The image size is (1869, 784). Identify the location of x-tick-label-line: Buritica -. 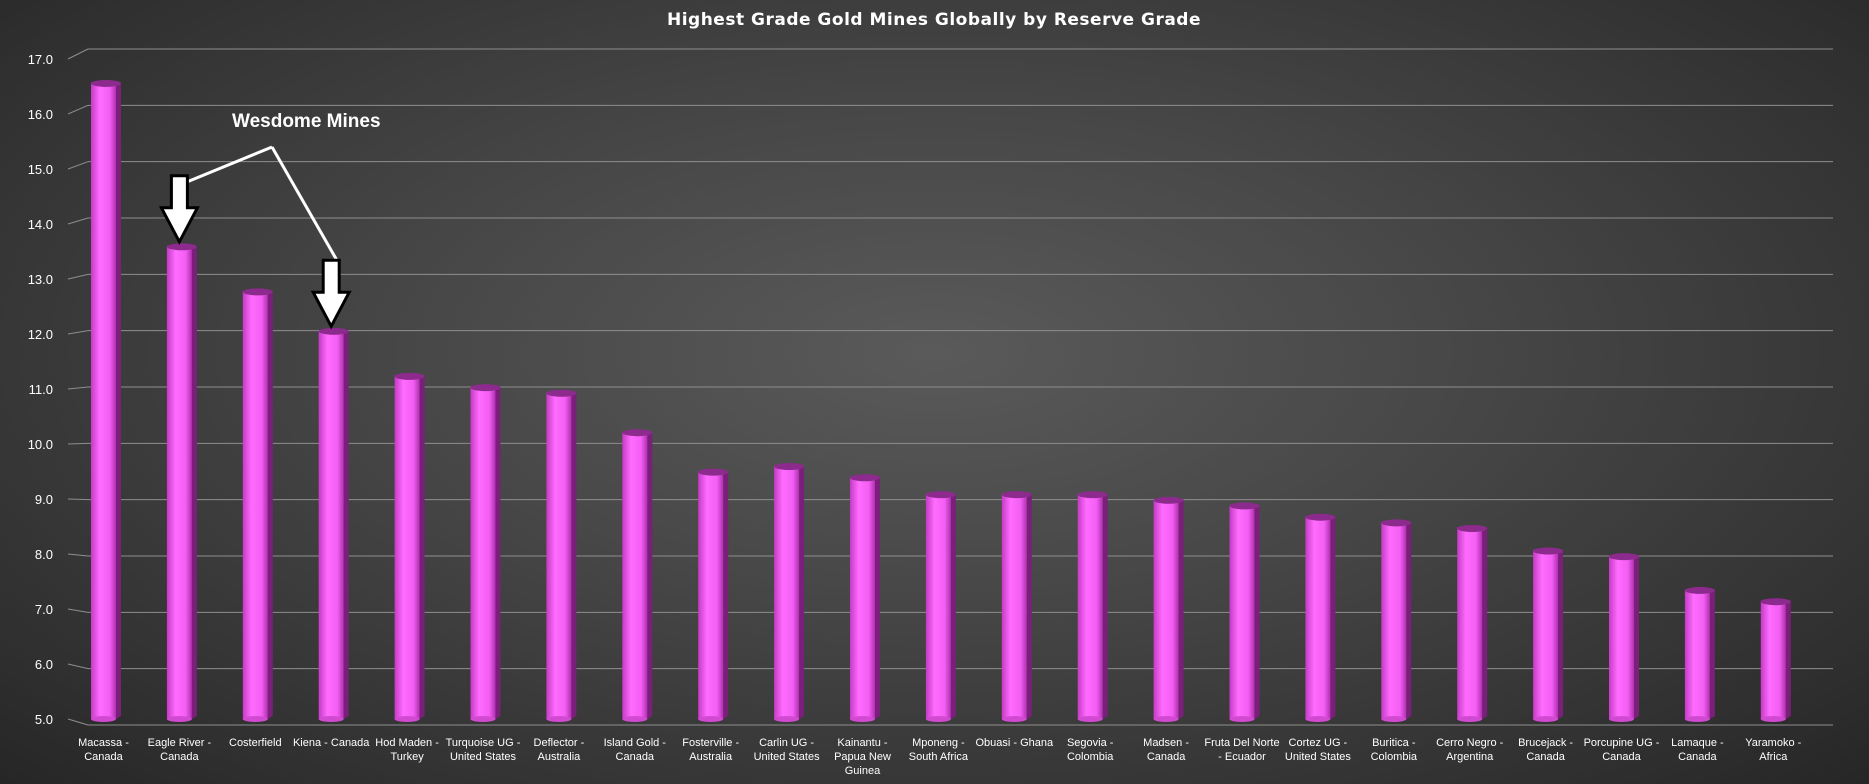
(1394, 743).